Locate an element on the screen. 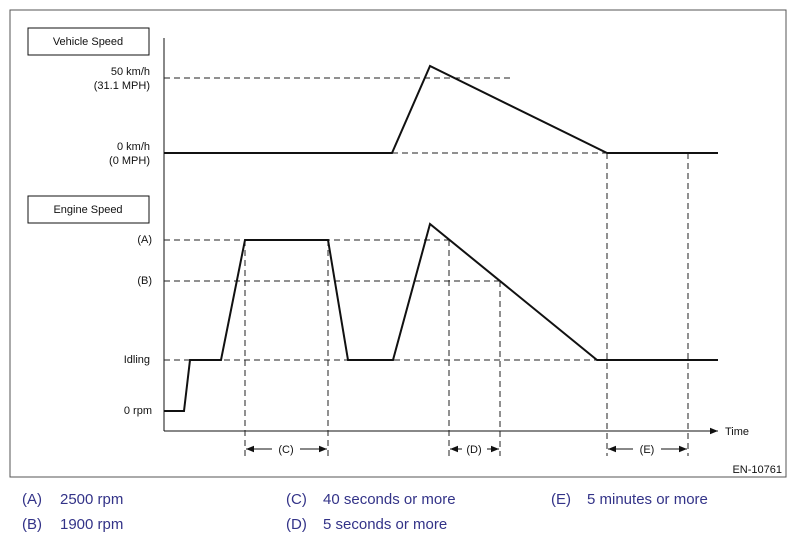 The height and width of the screenshot is (547, 797). interval-label: (D) is located at coordinates (473, 450).